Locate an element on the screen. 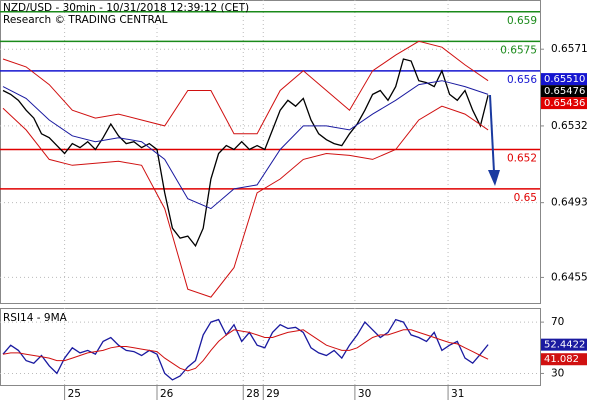 The image size is (590, 400). level-label: 0.65 is located at coordinates (525, 198).